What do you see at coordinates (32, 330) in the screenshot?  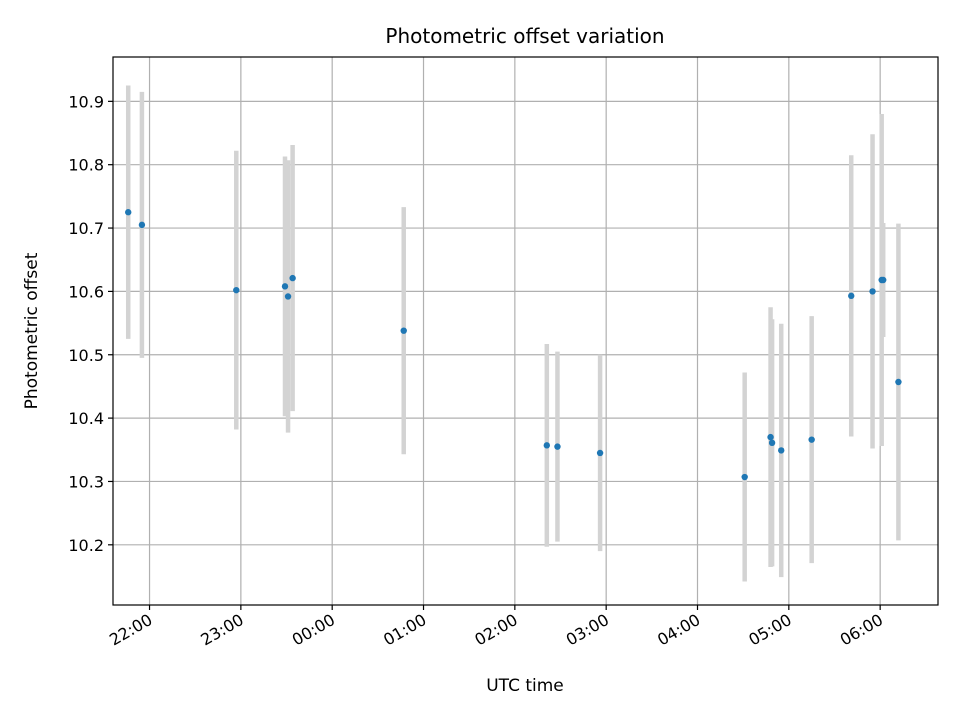 I see `y-axis-label: Photometric offset` at bounding box center [32, 330].